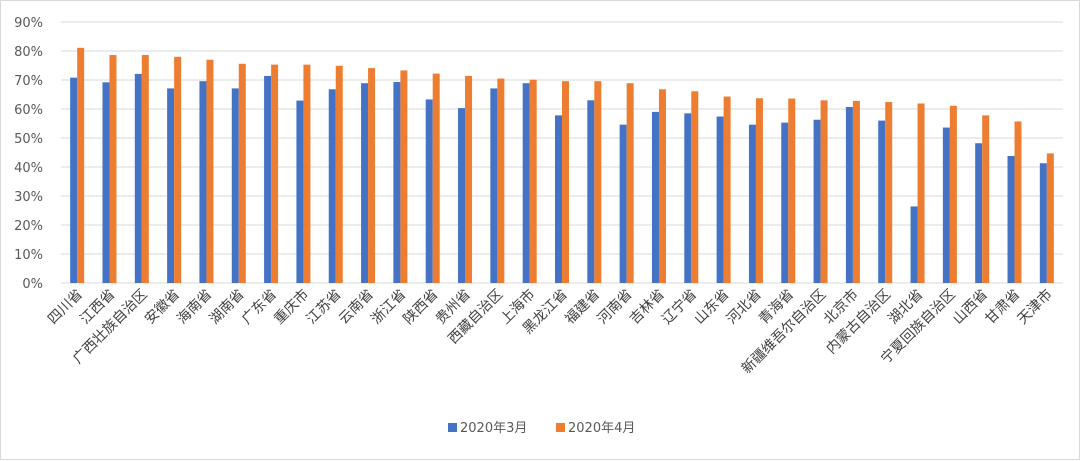 This screenshot has height=461, width=1080. Describe the element at coordinates (28, 81) in the screenshot. I see `y-tick-label: 70%` at that location.